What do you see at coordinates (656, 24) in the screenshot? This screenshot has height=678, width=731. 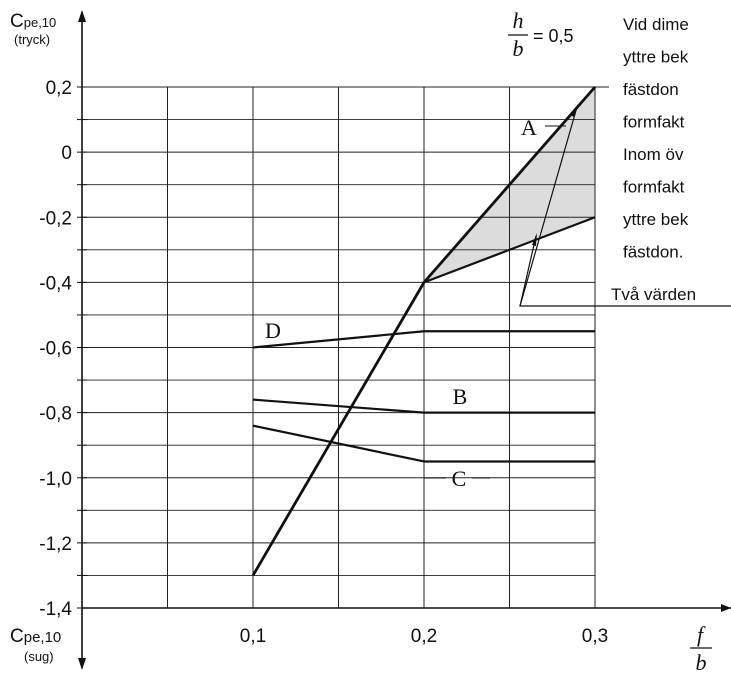 I see `side-note-line: Vid dime` at bounding box center [656, 24].